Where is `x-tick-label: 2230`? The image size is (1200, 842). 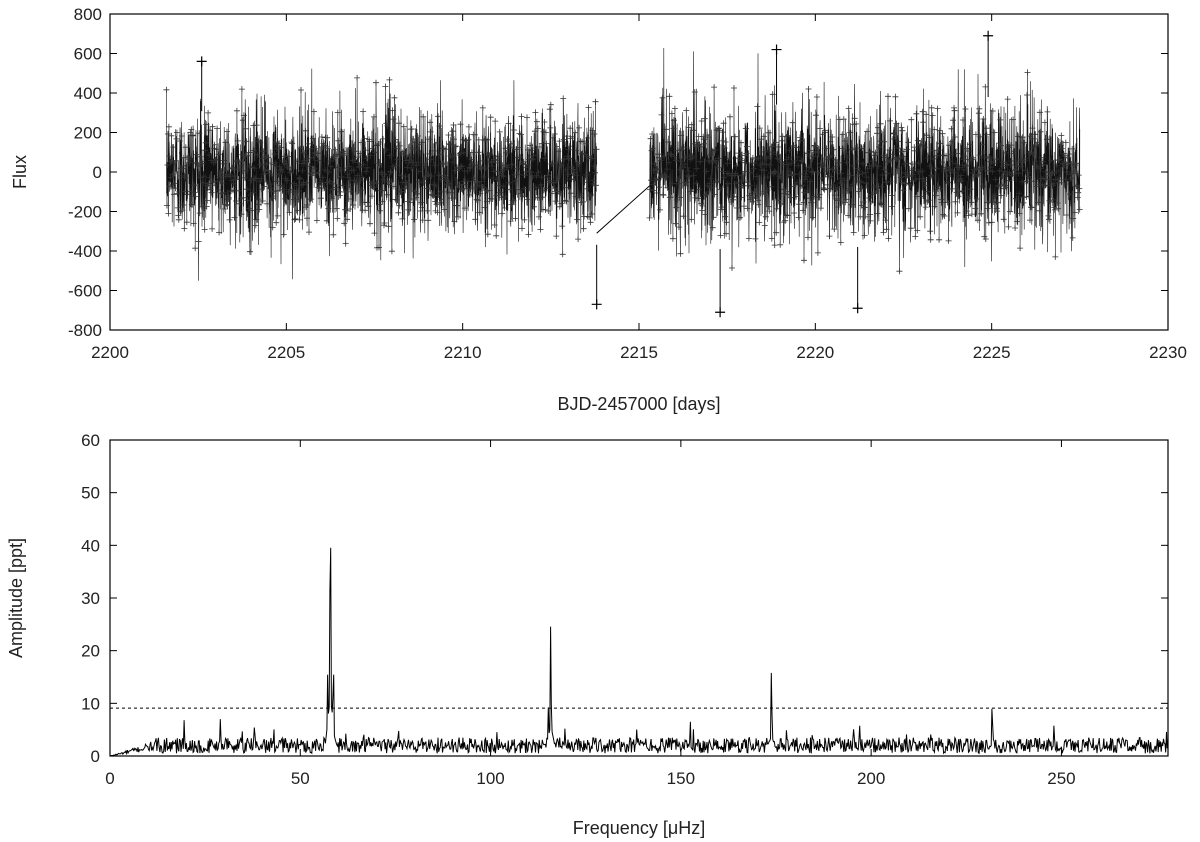
x-tick-label: 2230 is located at coordinates (1168, 352).